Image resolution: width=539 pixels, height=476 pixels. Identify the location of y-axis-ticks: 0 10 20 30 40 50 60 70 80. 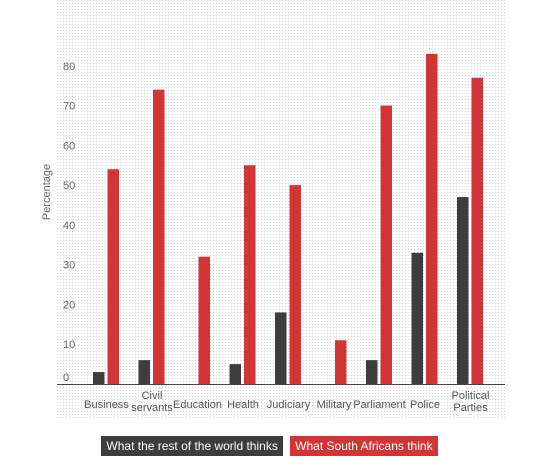
(69, 222).